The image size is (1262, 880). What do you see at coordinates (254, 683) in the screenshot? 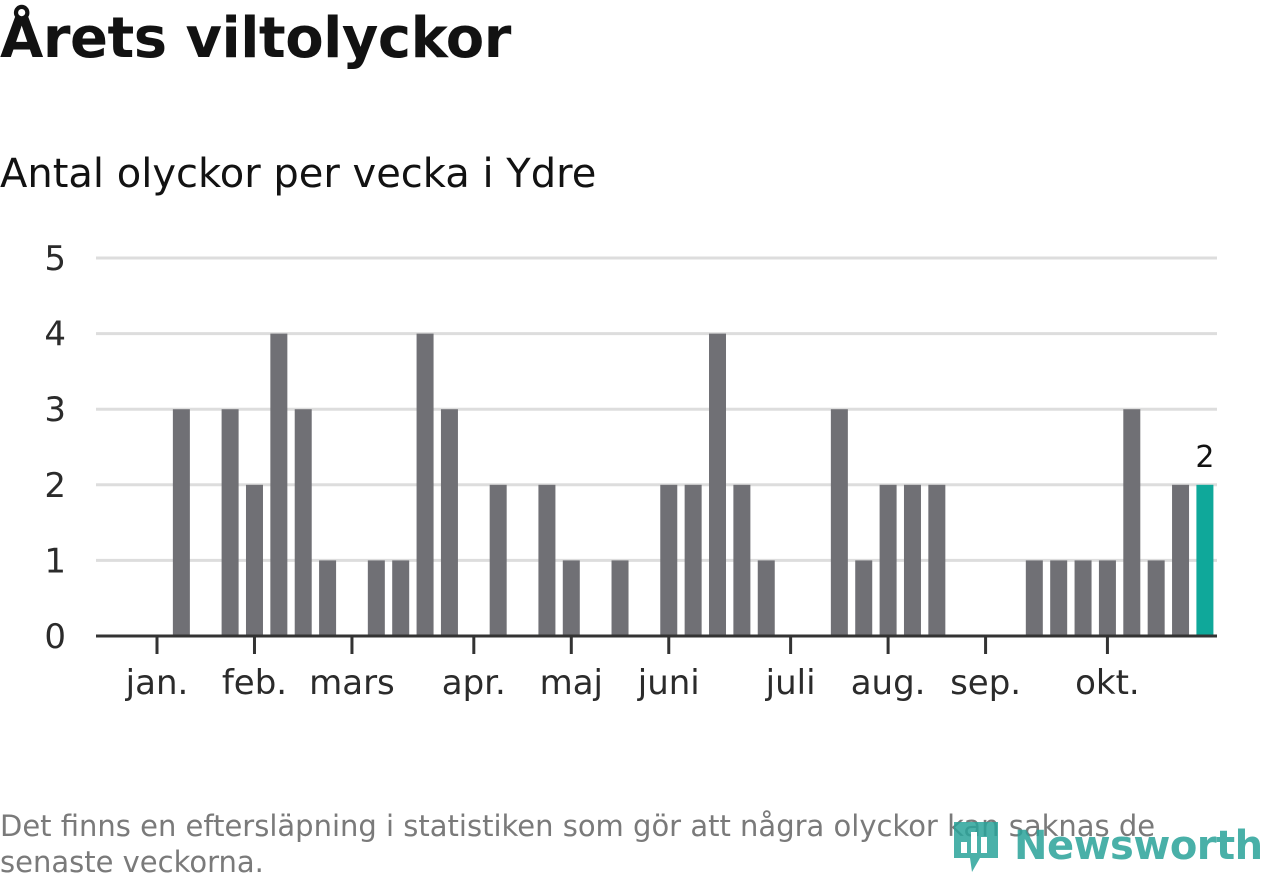
I see `x-tick-label: feb.` at bounding box center [254, 683].